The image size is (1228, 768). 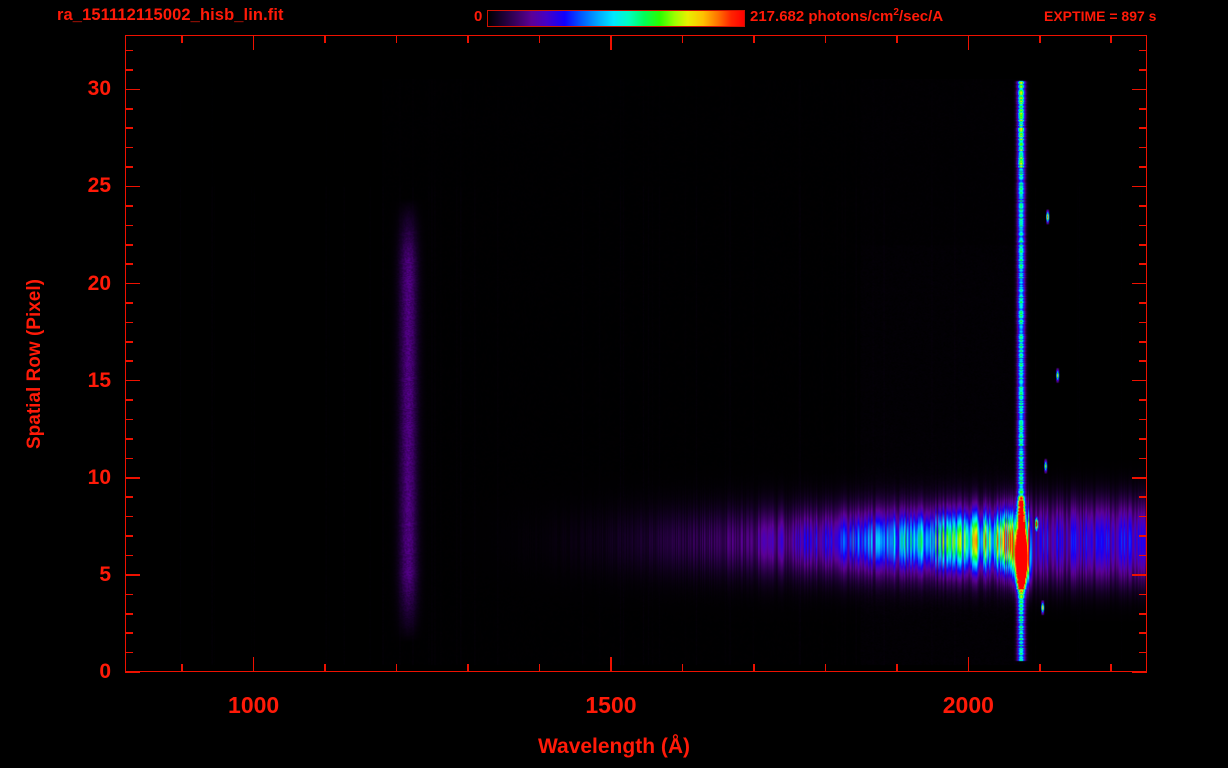 I want to click on colorbar-max-value: 217.682 photons/cm, so click(x=822, y=16).